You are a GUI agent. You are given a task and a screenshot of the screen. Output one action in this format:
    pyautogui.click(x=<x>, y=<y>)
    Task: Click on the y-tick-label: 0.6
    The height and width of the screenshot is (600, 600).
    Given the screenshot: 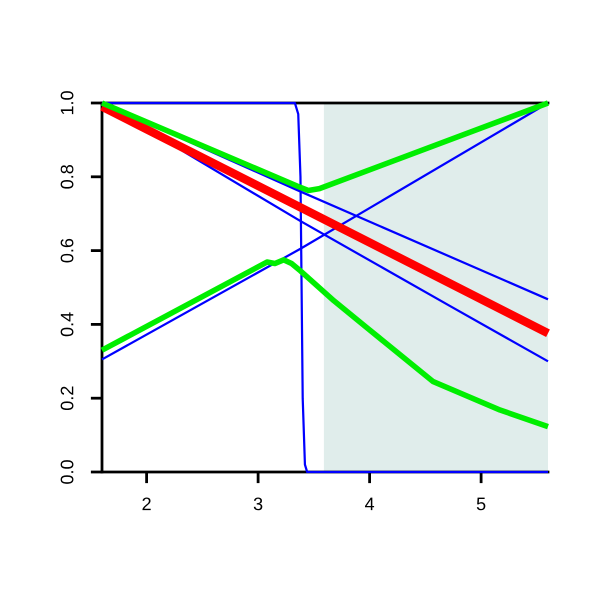 What is the action you would take?
    pyautogui.click(x=67, y=250)
    